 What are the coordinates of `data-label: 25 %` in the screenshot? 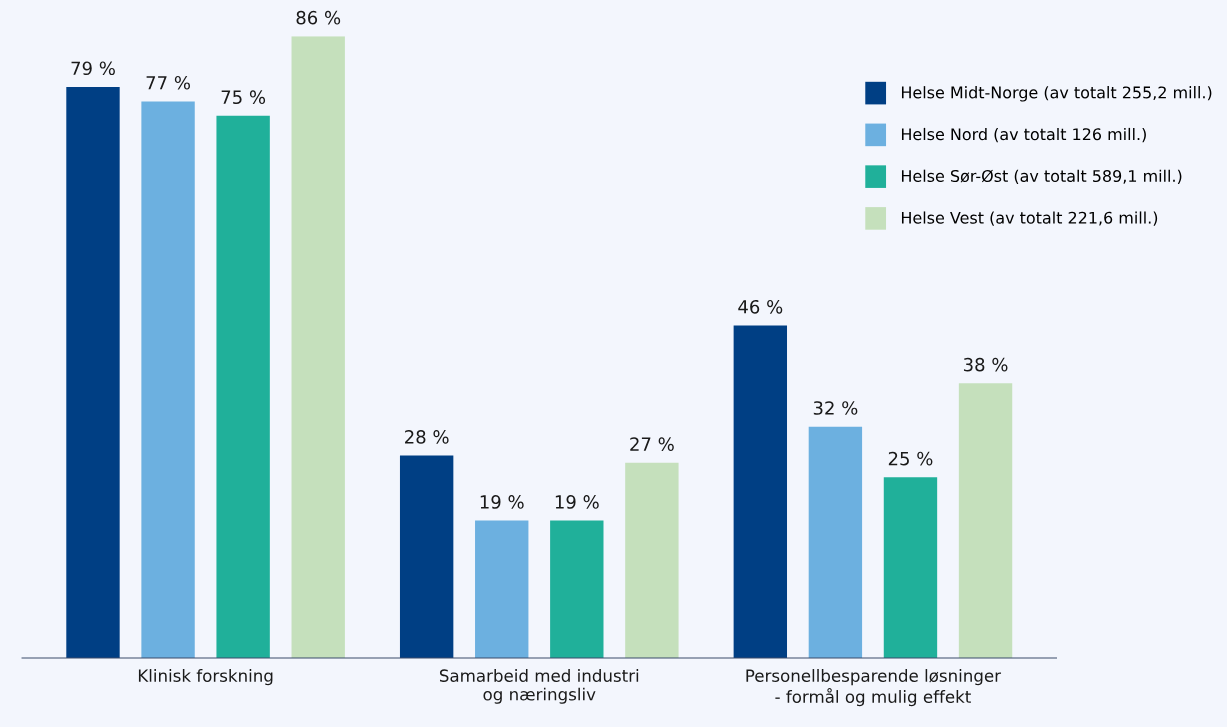 It's located at (910, 458).